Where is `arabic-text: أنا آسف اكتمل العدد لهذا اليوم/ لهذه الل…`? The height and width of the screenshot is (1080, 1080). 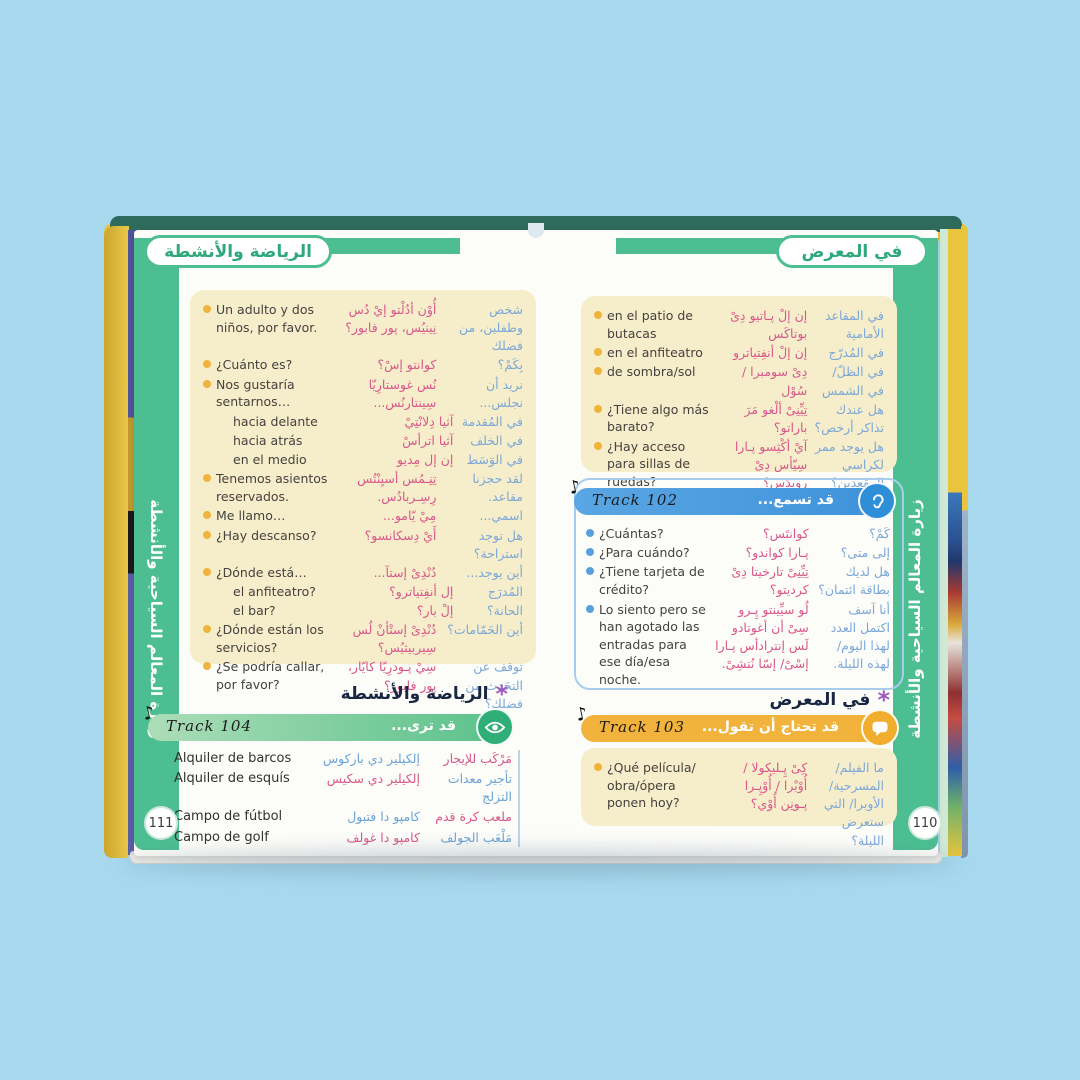
arabic-text: أنا آسف اكتمل العدد لهذا اليوم/ لهذه الل… is located at coordinates (860, 636).